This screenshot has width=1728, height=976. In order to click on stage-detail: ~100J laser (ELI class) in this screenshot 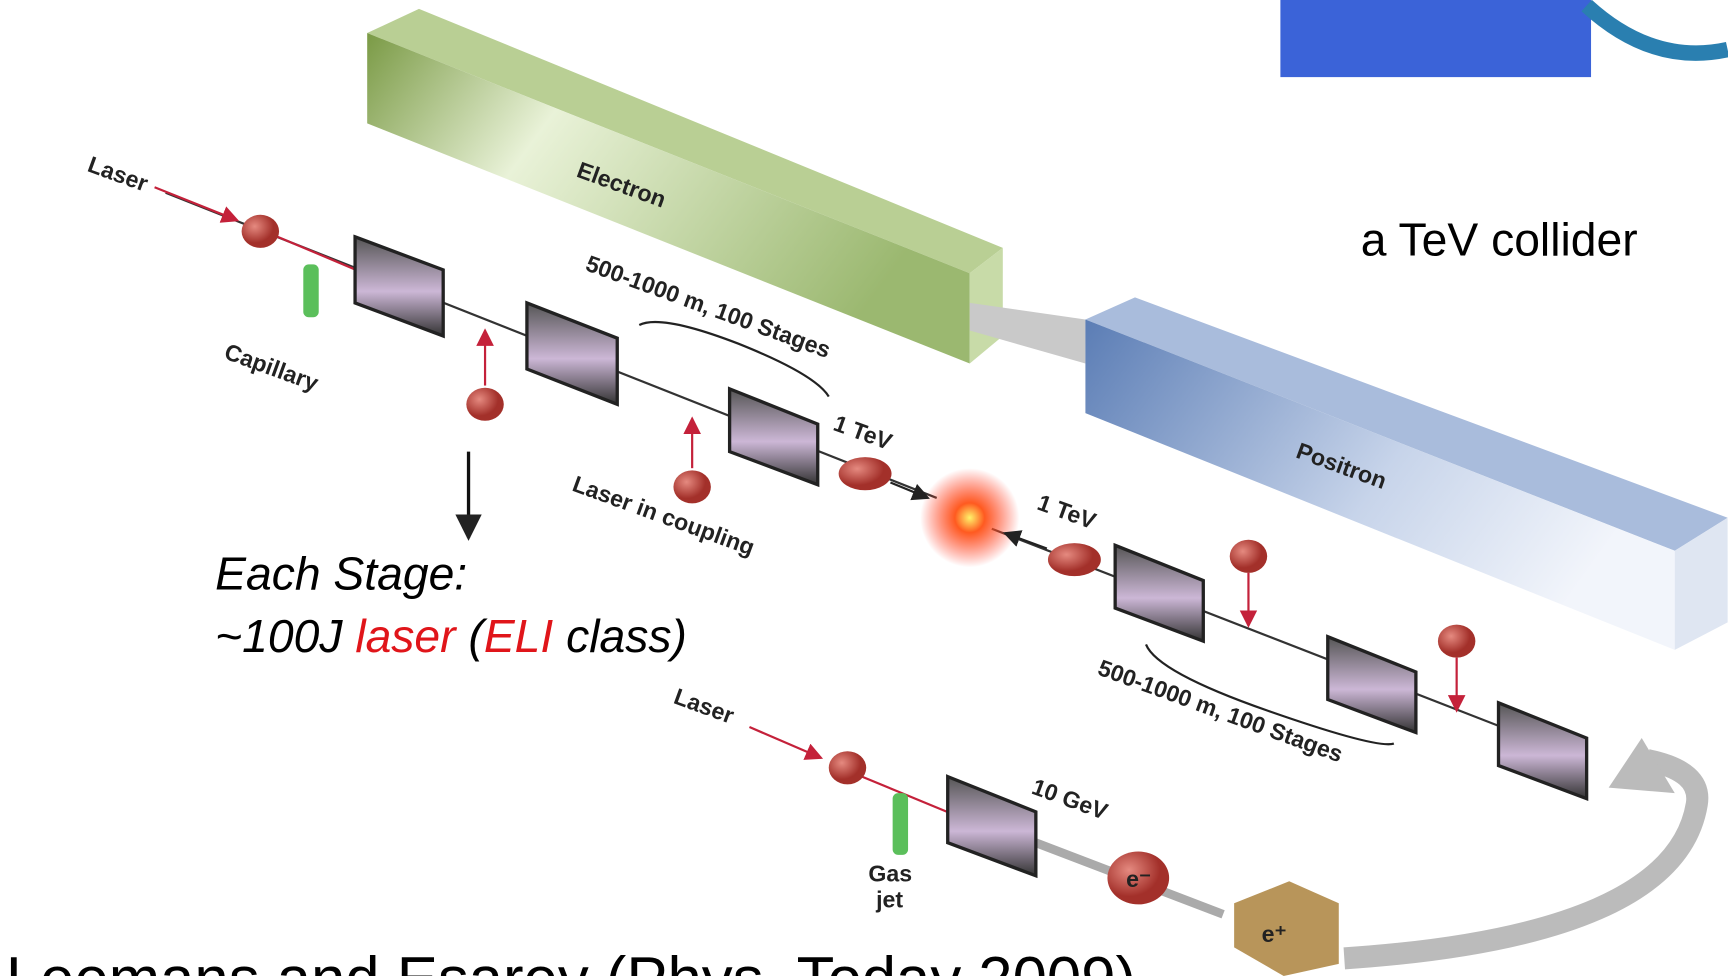, I will do `click(451, 636)`.